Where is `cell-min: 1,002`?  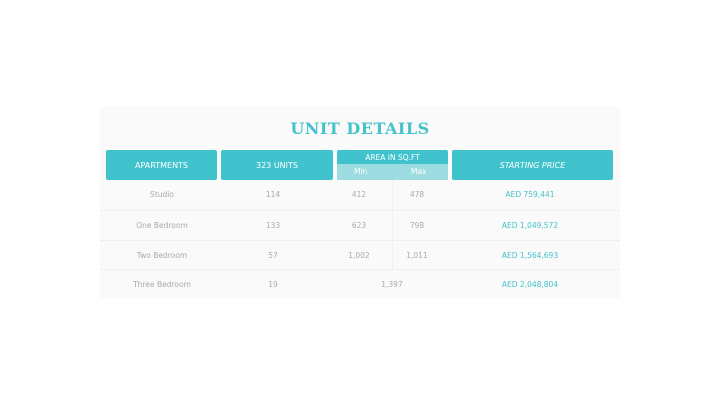
cell-min: 1,002 is located at coordinates (359, 255).